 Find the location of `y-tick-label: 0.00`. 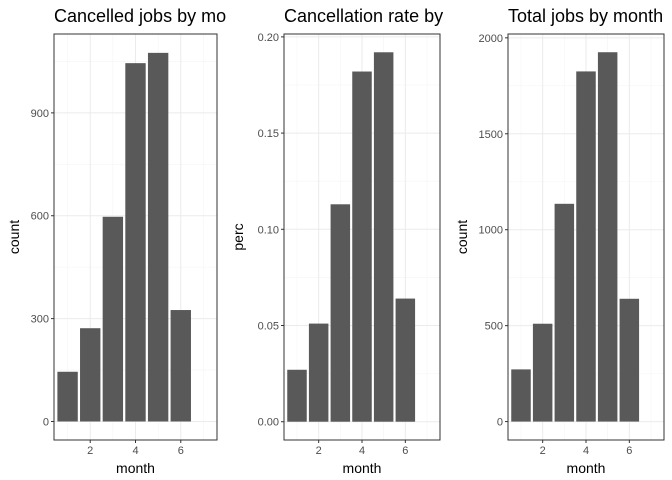

y-tick-label: 0.00 is located at coordinates (268, 423).